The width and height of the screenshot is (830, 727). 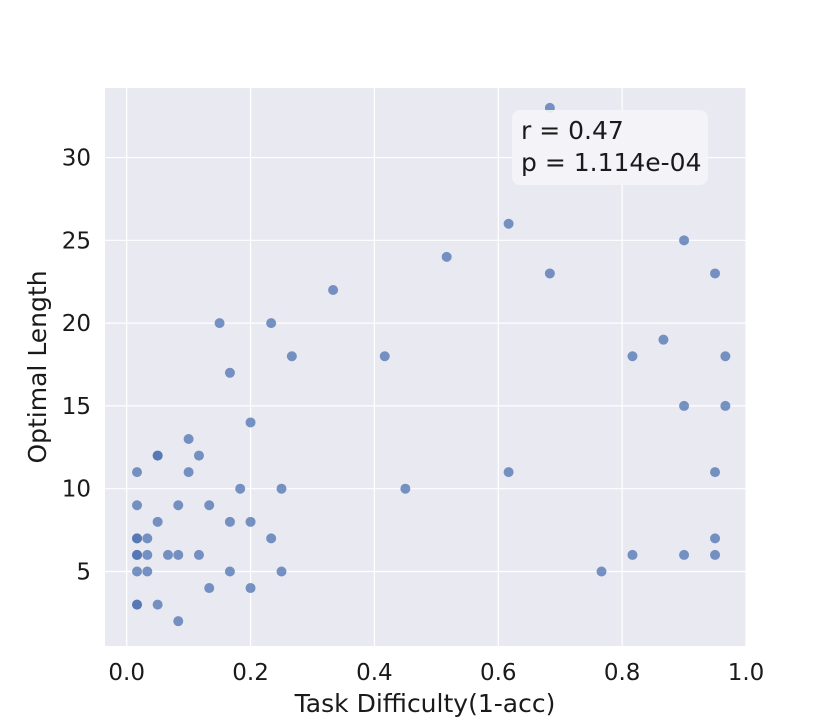 I want to click on y-tick-label: 20, so click(x=76, y=324).